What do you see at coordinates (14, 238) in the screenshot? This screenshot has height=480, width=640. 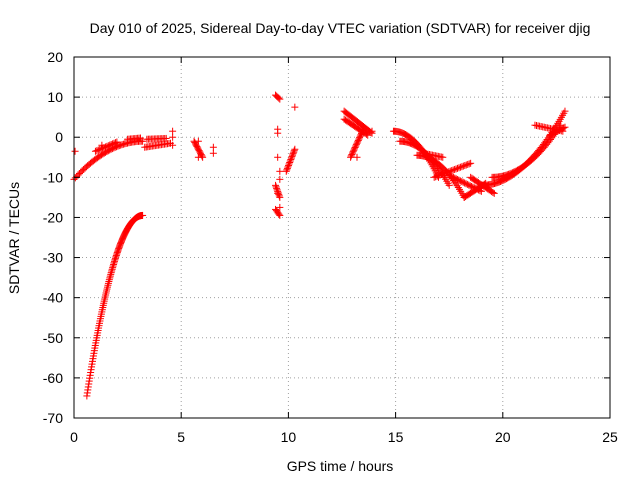 I see `y-axis-label: SDTVAR / TECUs` at bounding box center [14, 238].